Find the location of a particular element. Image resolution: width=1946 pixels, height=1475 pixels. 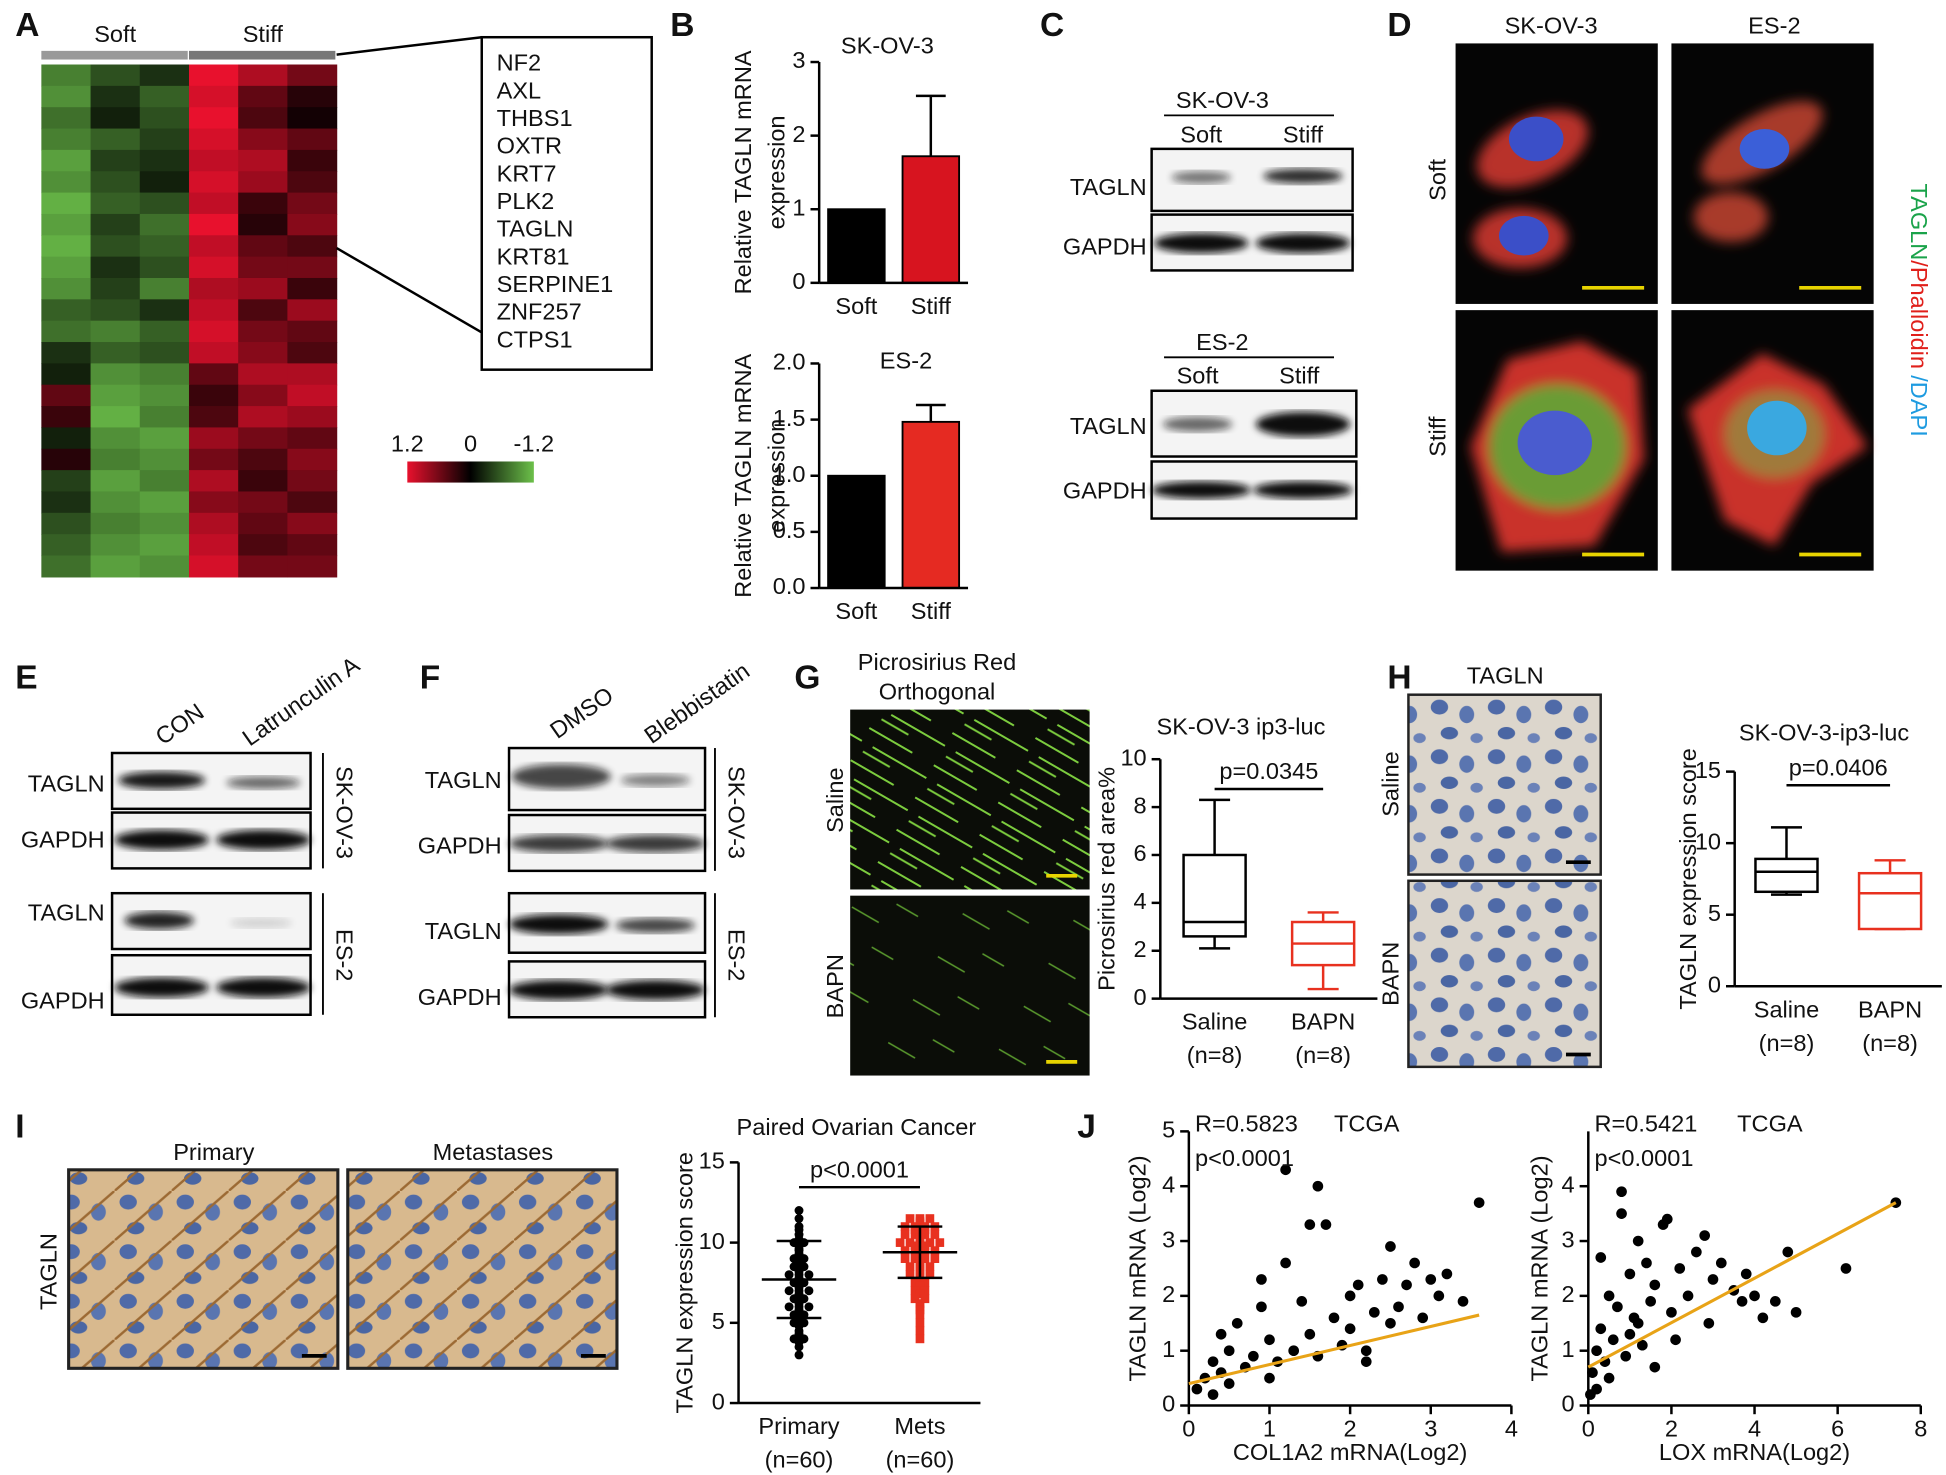

ihc-panel: Primary Metastases TAGLN is located at coordinates (327, 1254).